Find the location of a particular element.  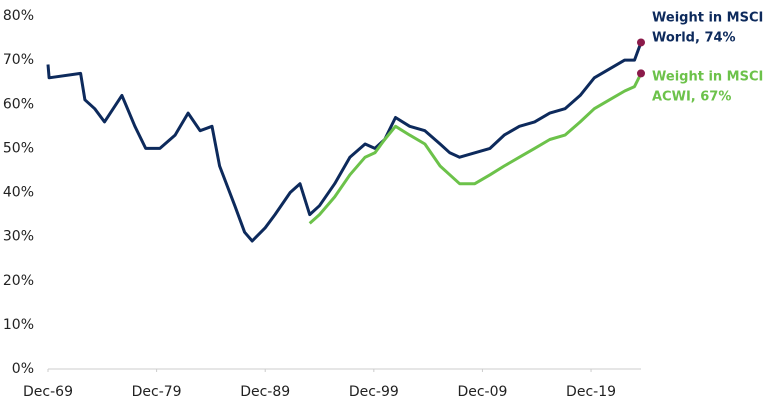

y-tick-label: 10% is located at coordinates (18, 325).